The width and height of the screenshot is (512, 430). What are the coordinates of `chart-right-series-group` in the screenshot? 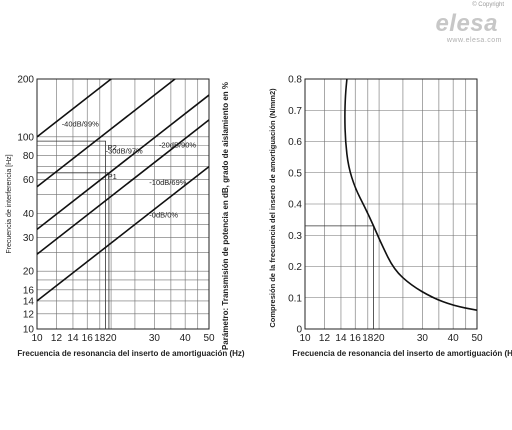 It's located at (410, 195).